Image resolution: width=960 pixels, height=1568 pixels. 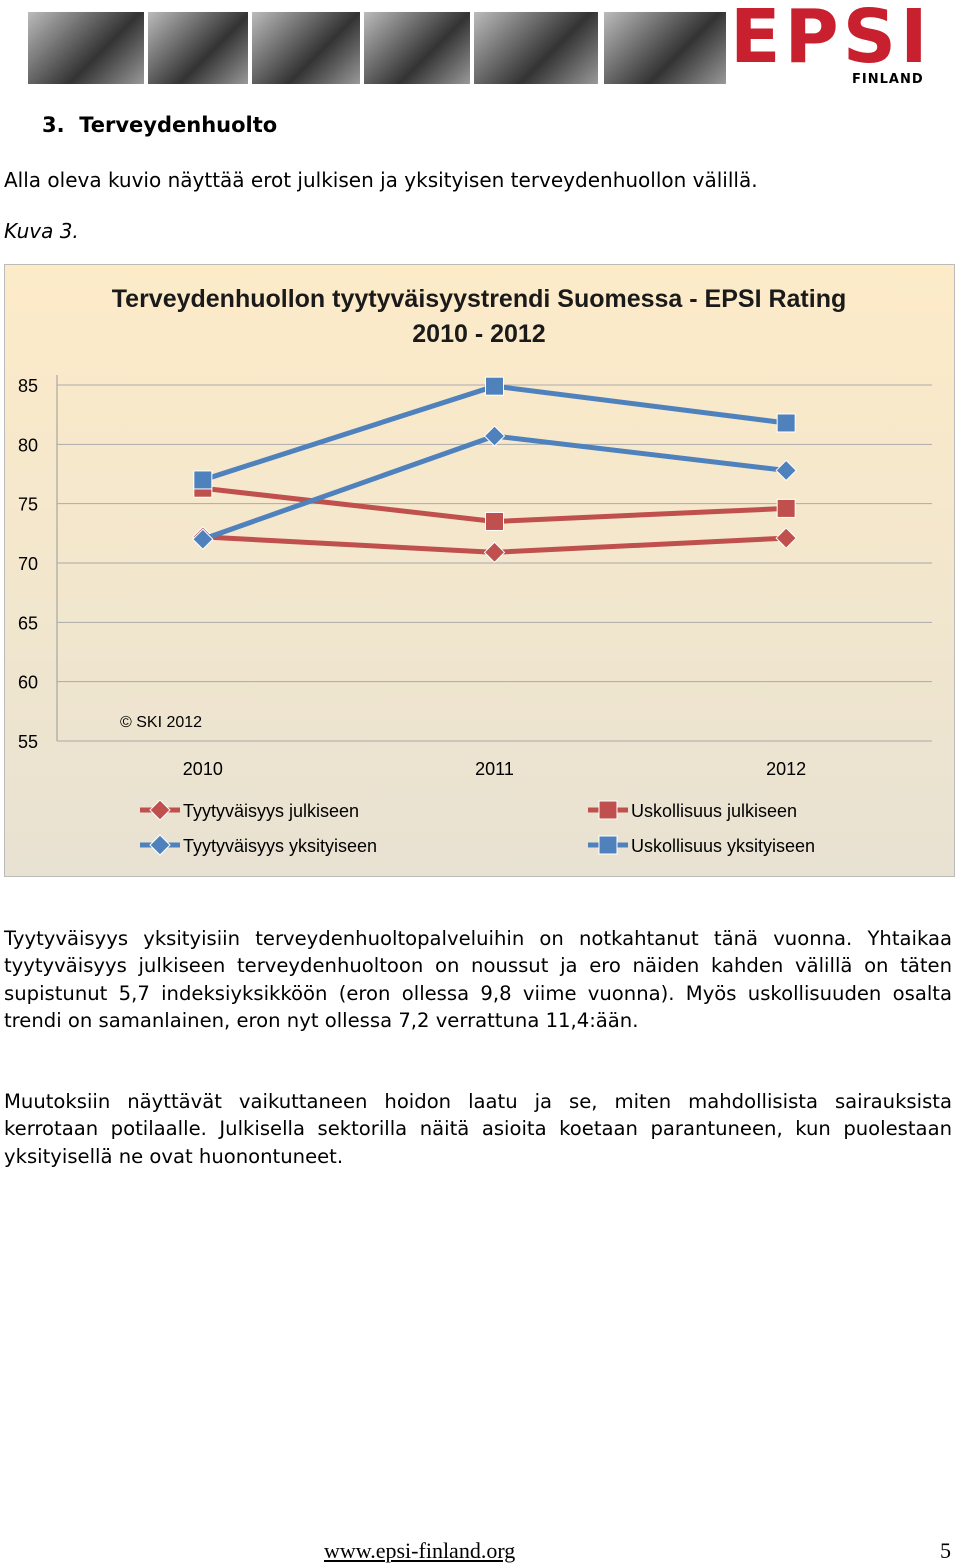 What do you see at coordinates (420, 1550) in the screenshot?
I see `footer-url: www.epsi-finland.org` at bounding box center [420, 1550].